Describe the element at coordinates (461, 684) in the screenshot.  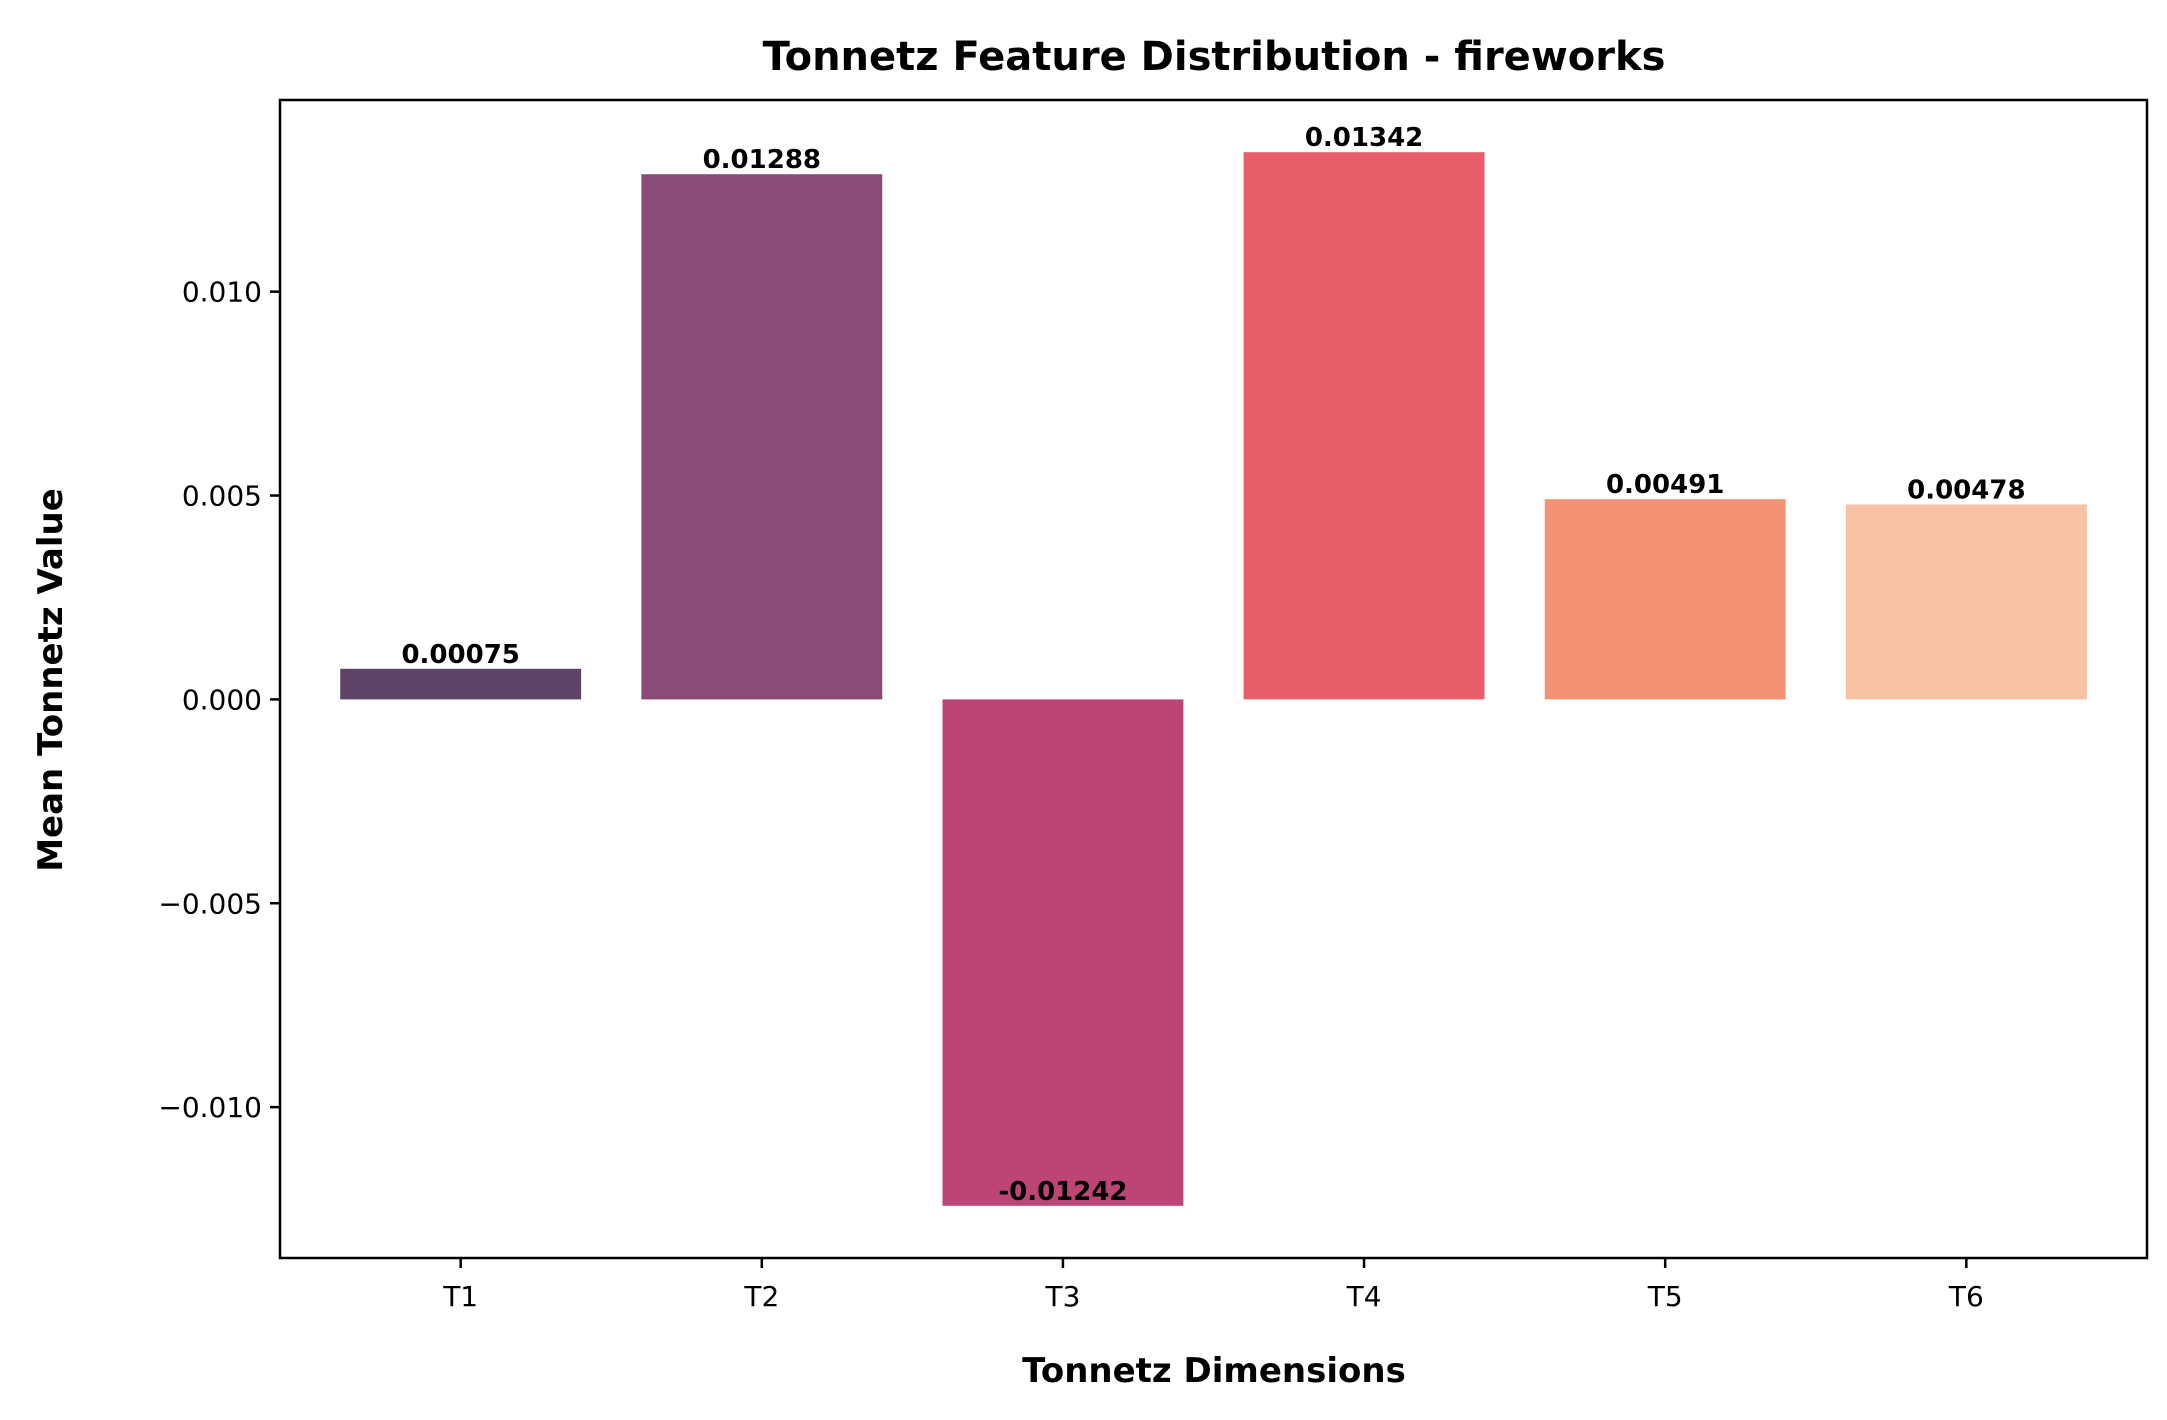
I see `bar-t1` at that location.